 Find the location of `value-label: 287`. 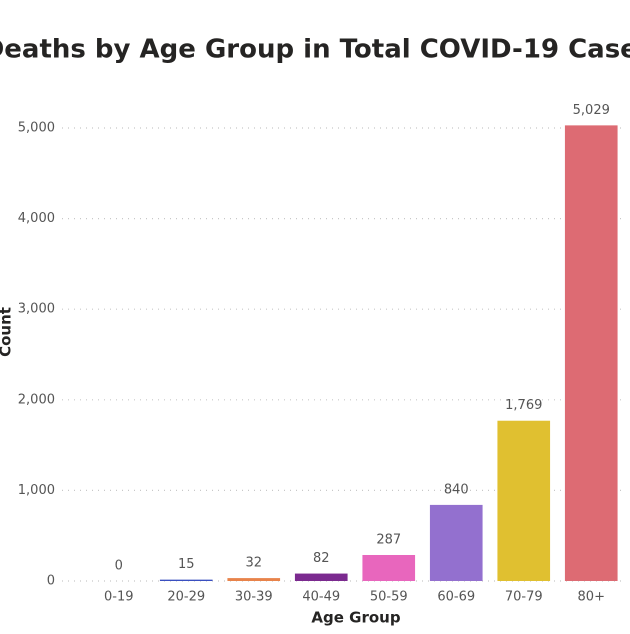

value-label: 287 is located at coordinates (388, 539).